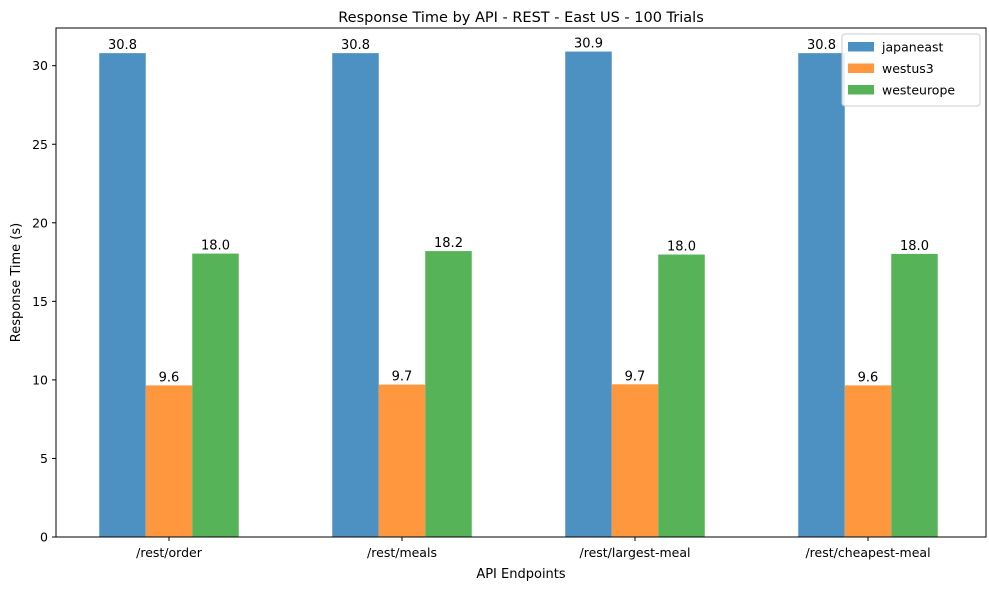 The width and height of the screenshot is (989, 594). Describe the element at coordinates (908, 68) in the screenshot. I see `legend-label-westus3: westus3` at that location.